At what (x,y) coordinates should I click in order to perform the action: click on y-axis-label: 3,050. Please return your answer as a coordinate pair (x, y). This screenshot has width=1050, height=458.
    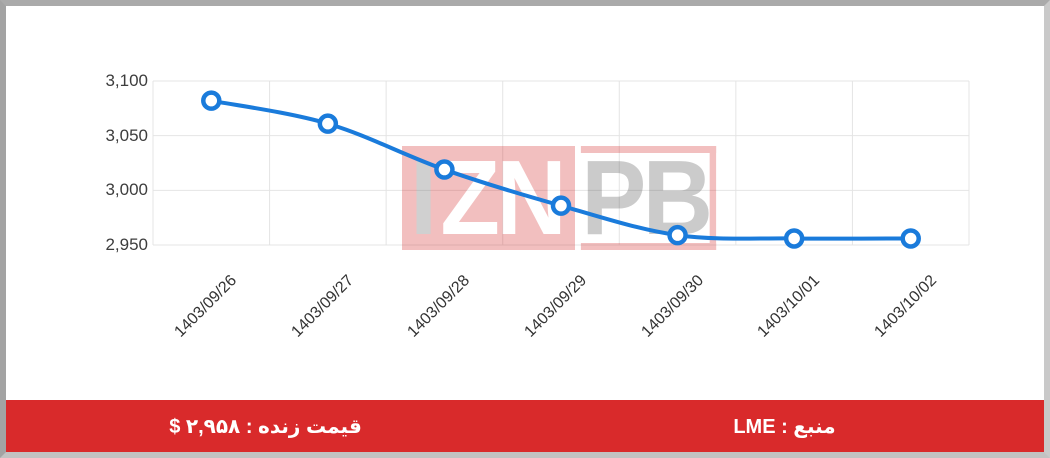
    Looking at the image, I should click on (126, 135).